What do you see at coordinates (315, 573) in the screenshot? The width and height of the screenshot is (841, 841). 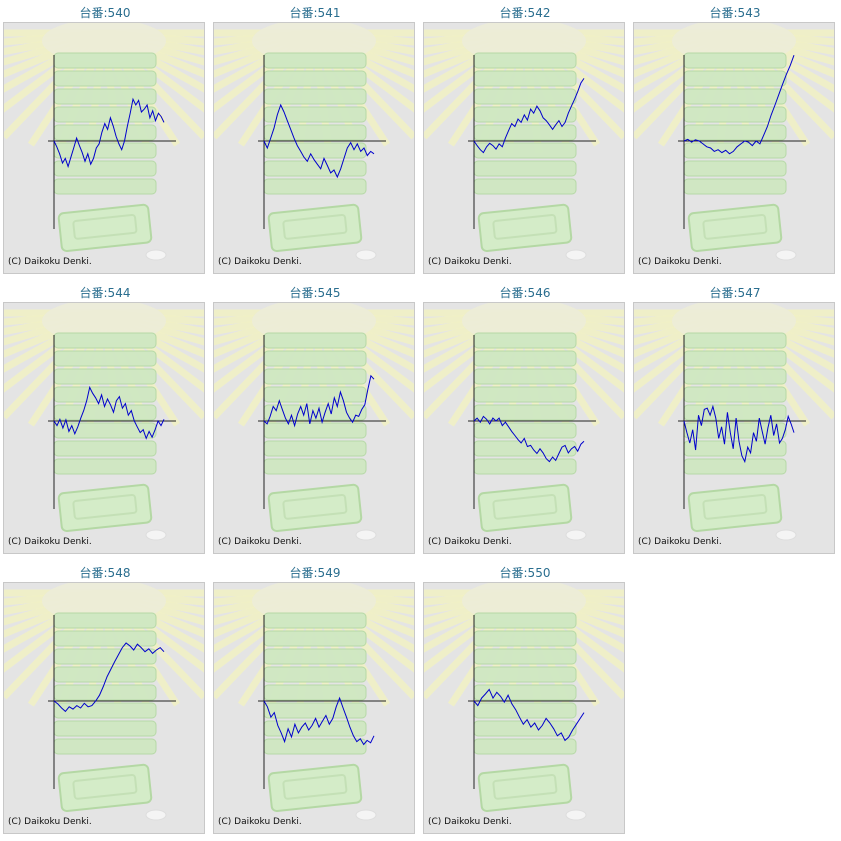 I see `chart-title: 台番:549` at bounding box center [315, 573].